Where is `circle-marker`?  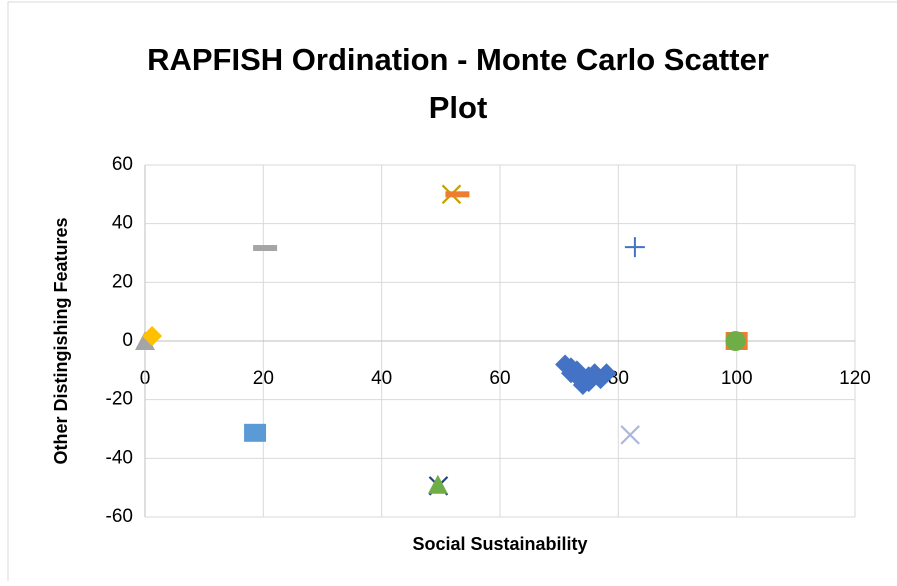 circle-marker is located at coordinates (735, 341).